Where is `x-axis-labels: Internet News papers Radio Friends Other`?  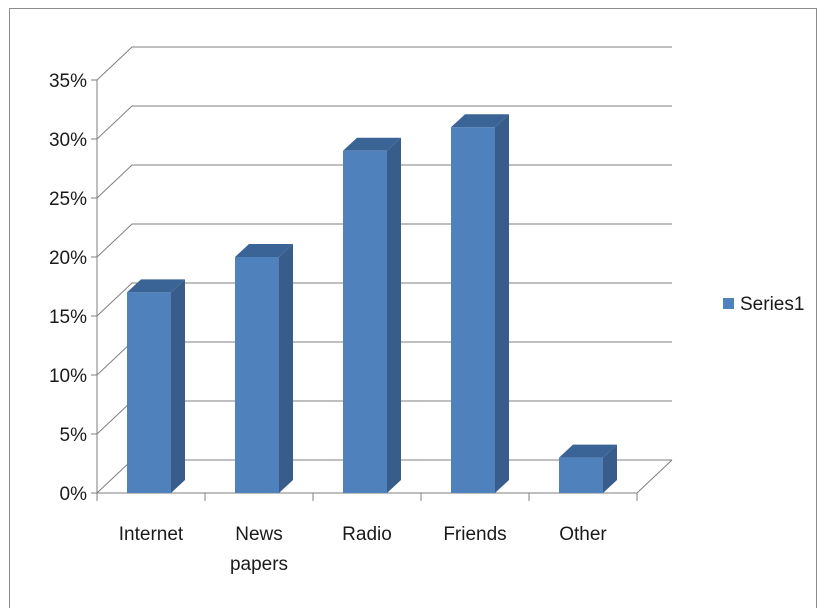
x-axis-labels: Internet News papers Radio Friends Other is located at coordinates (367, 534).